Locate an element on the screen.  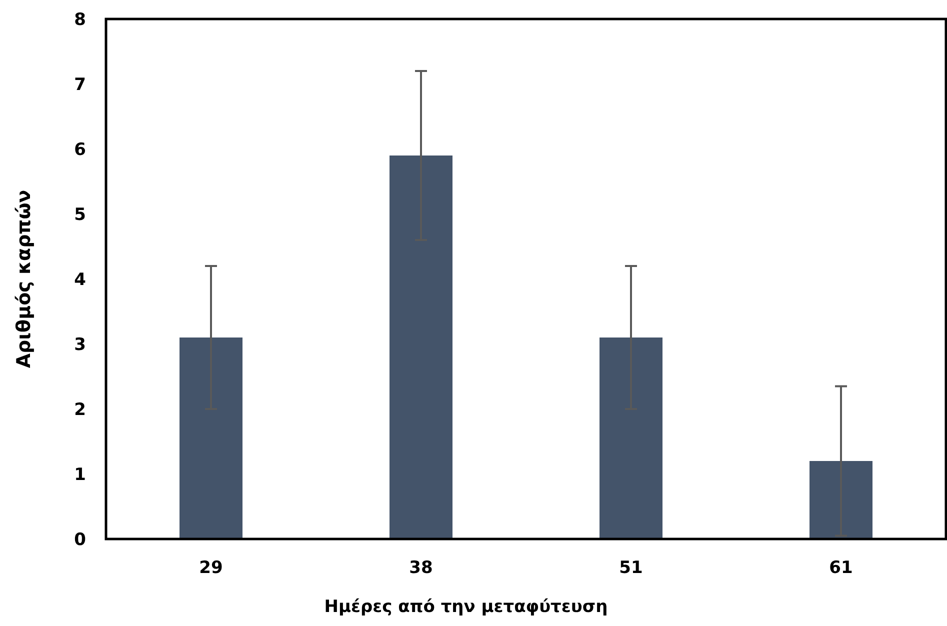
y-tick-label: 5 is located at coordinates (80, 214).